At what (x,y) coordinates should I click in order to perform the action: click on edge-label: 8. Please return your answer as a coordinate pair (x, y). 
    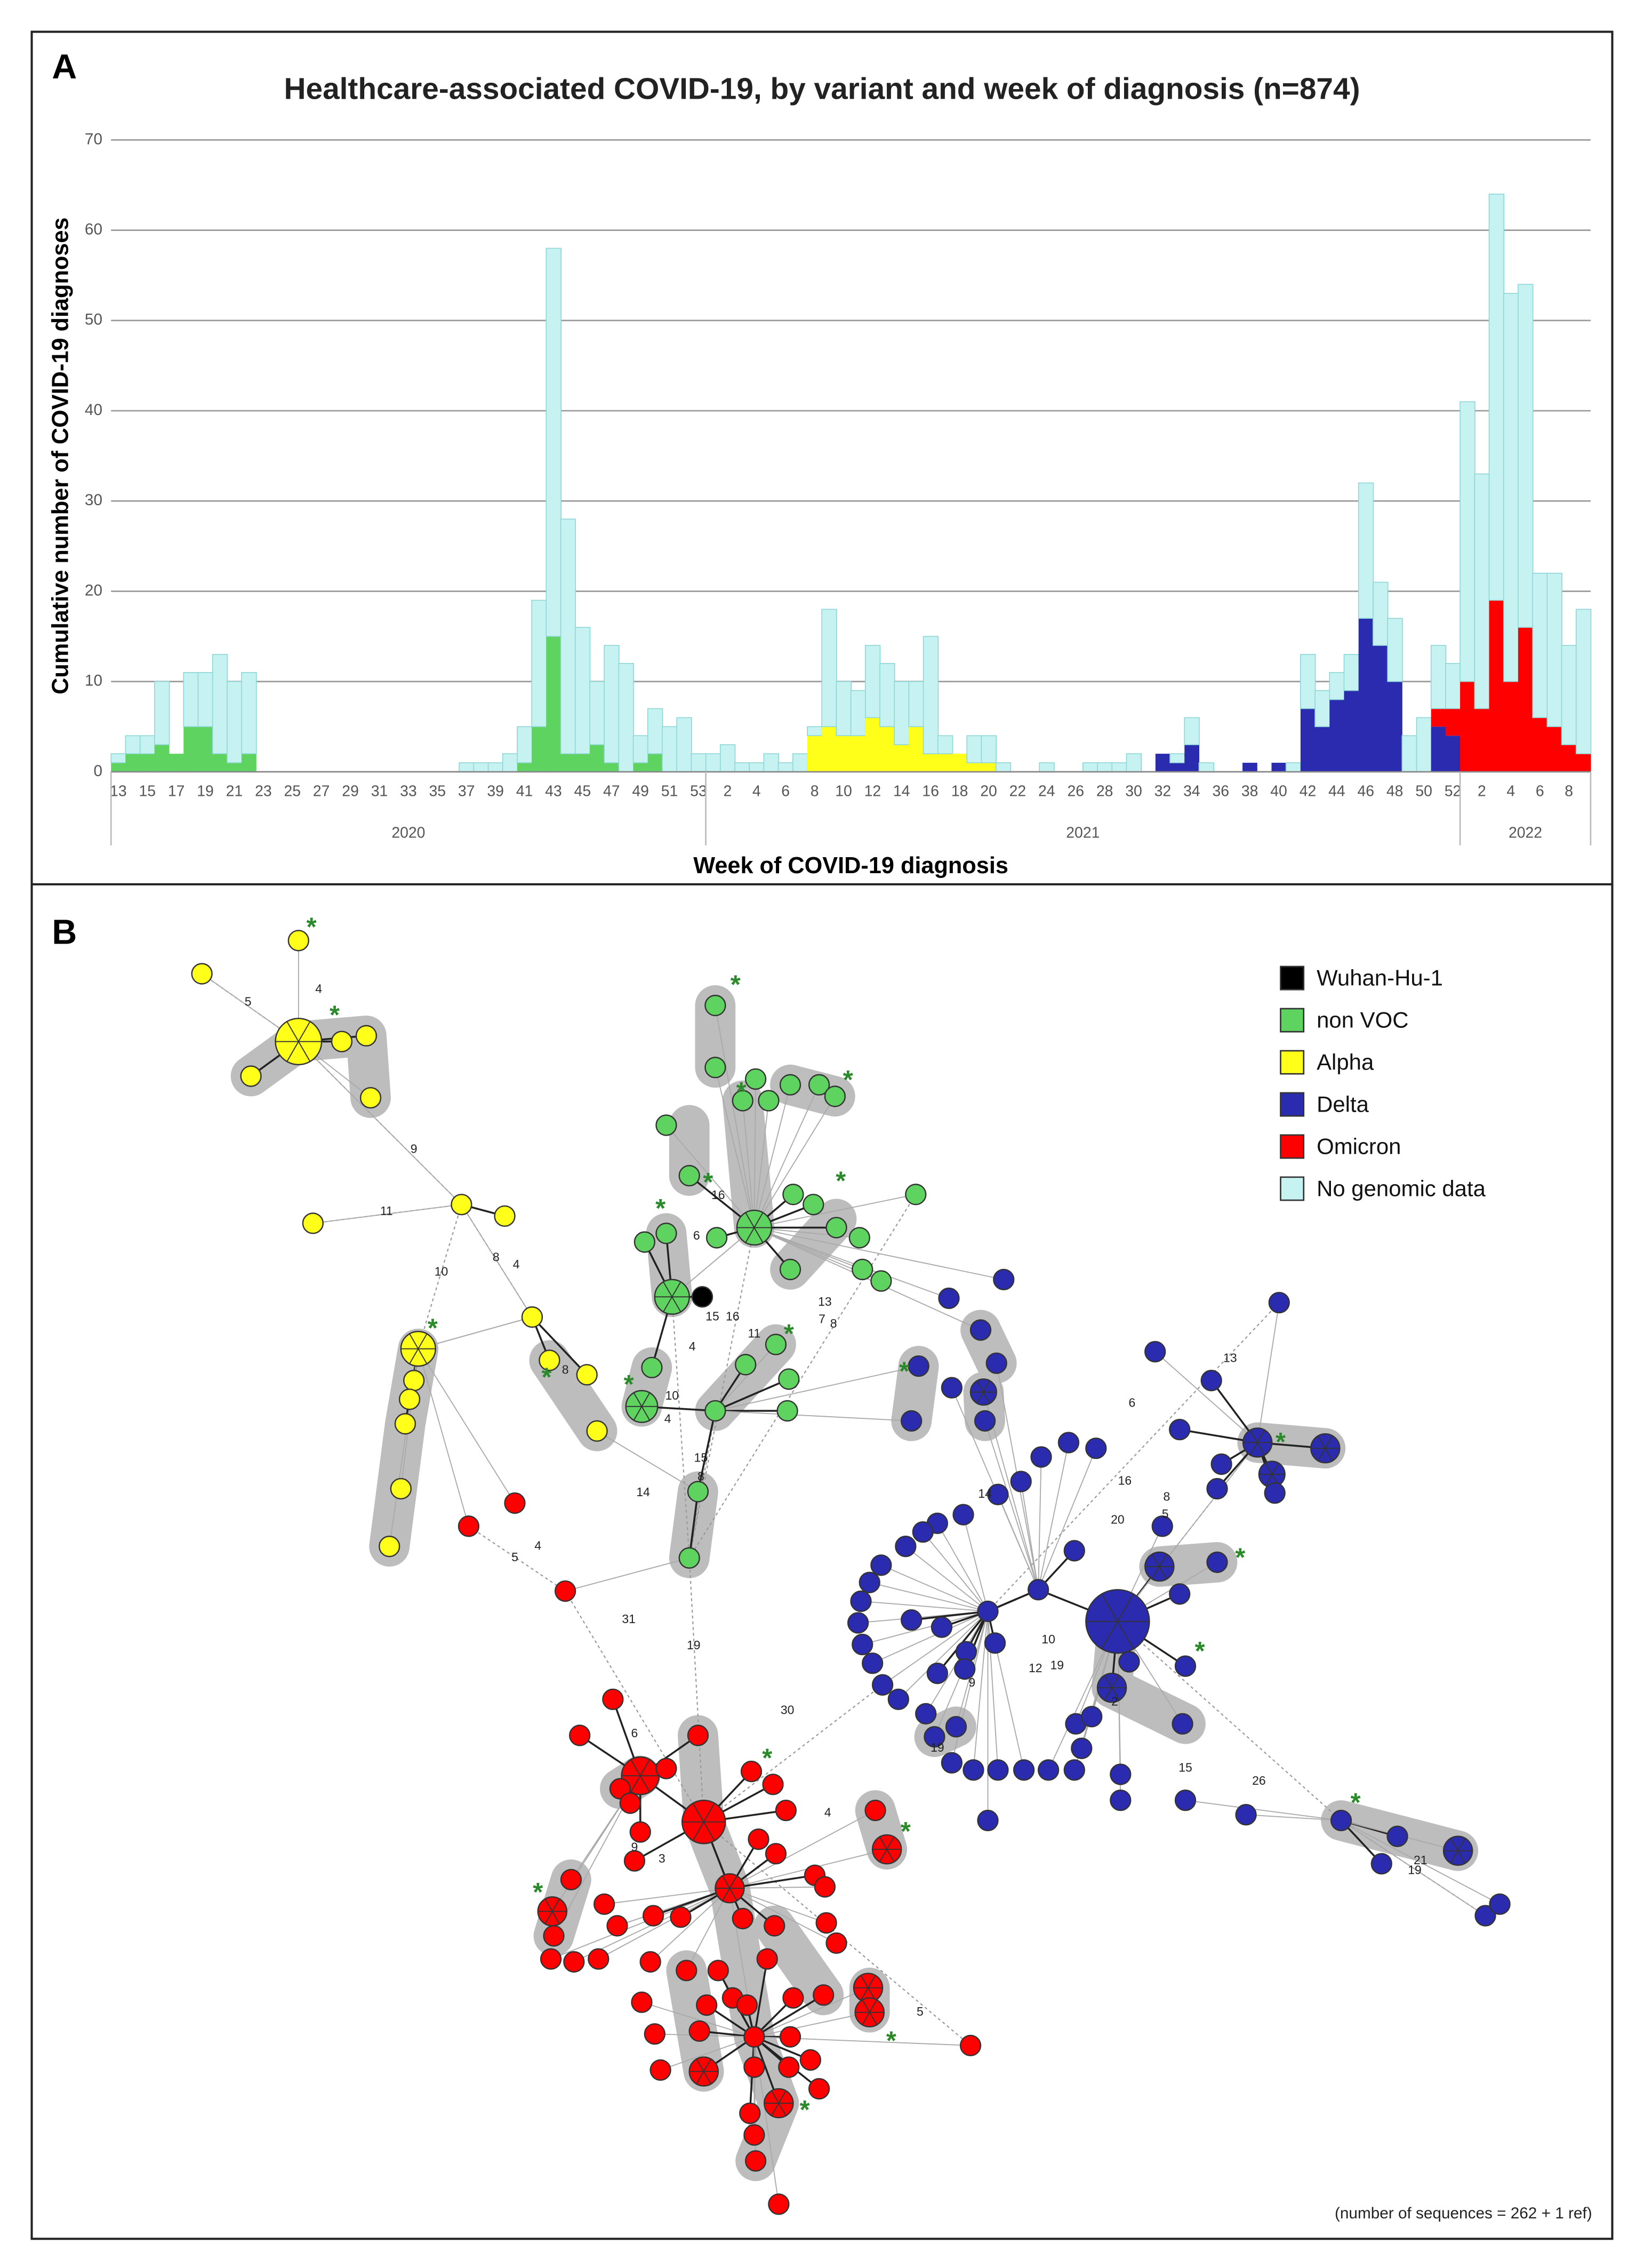
    Looking at the image, I should click on (700, 1476).